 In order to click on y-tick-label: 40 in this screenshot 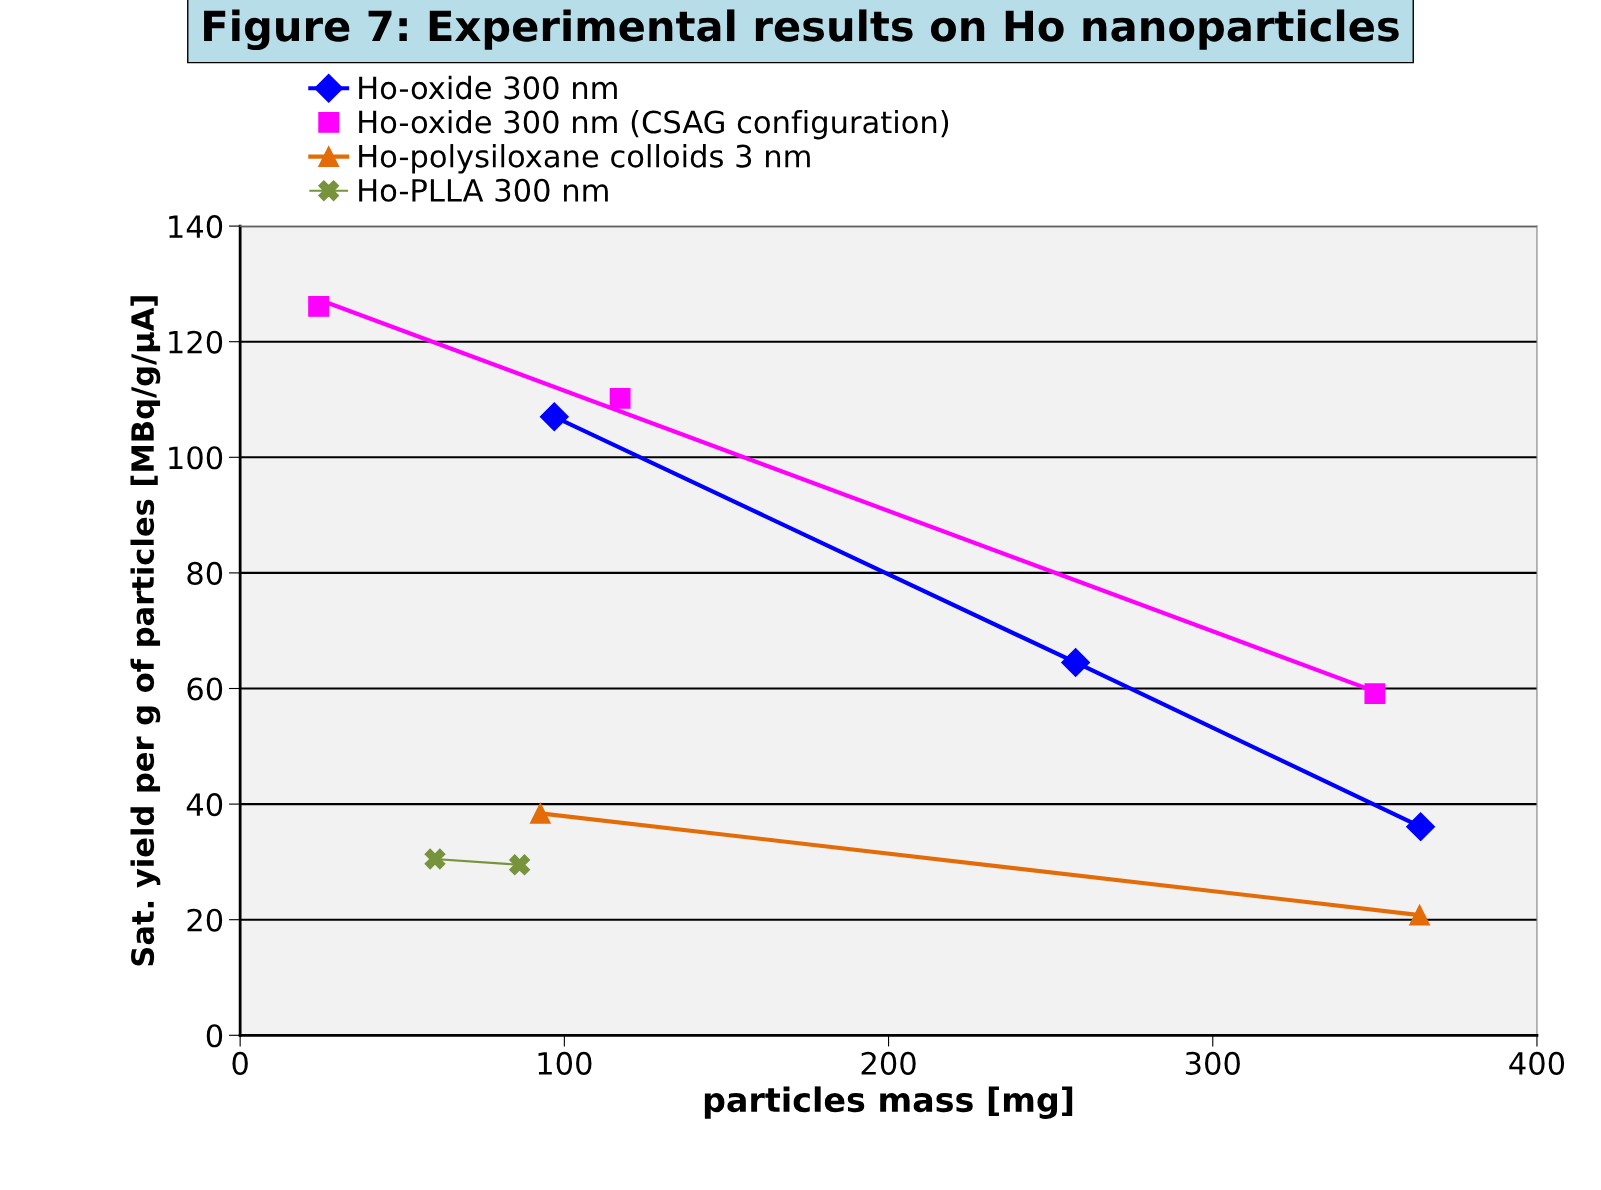, I will do `click(204, 805)`.